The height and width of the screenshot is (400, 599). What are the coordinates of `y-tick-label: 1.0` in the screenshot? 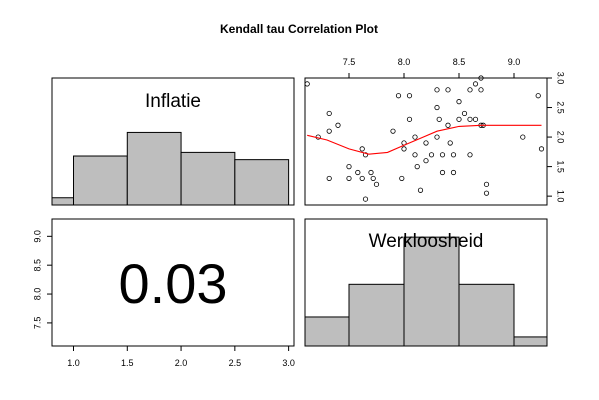 It's located at (561, 196).